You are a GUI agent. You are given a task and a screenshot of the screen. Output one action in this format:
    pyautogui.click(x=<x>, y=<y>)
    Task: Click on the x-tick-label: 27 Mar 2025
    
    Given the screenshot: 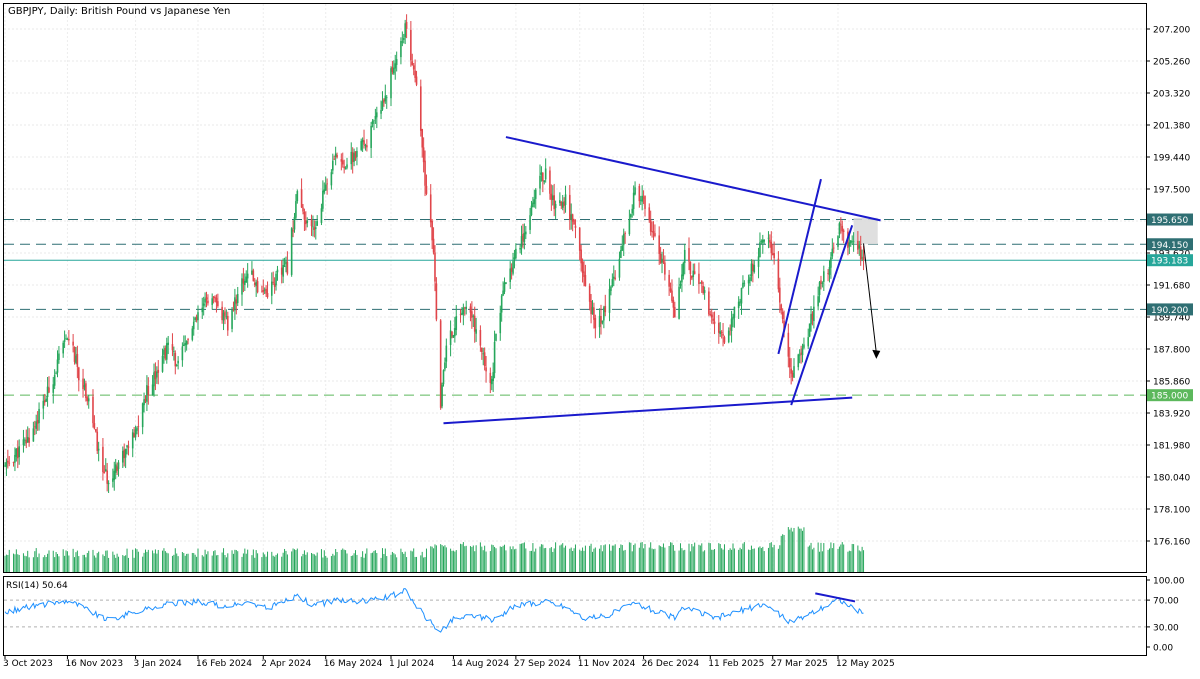 What is the action you would take?
    pyautogui.click(x=799, y=664)
    